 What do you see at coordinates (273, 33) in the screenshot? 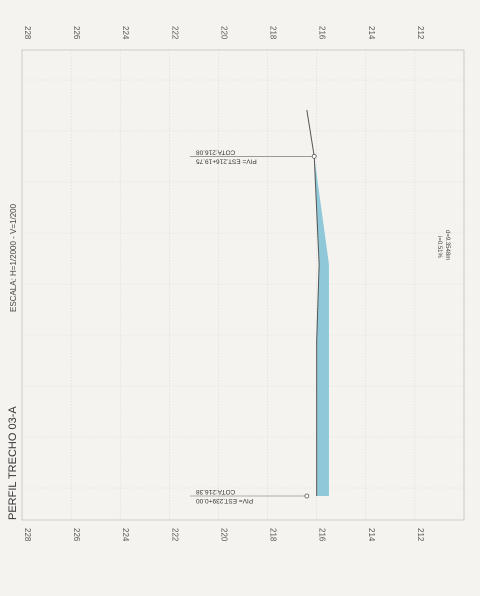
I see `y-tick-label-top: 218` at bounding box center [273, 33].